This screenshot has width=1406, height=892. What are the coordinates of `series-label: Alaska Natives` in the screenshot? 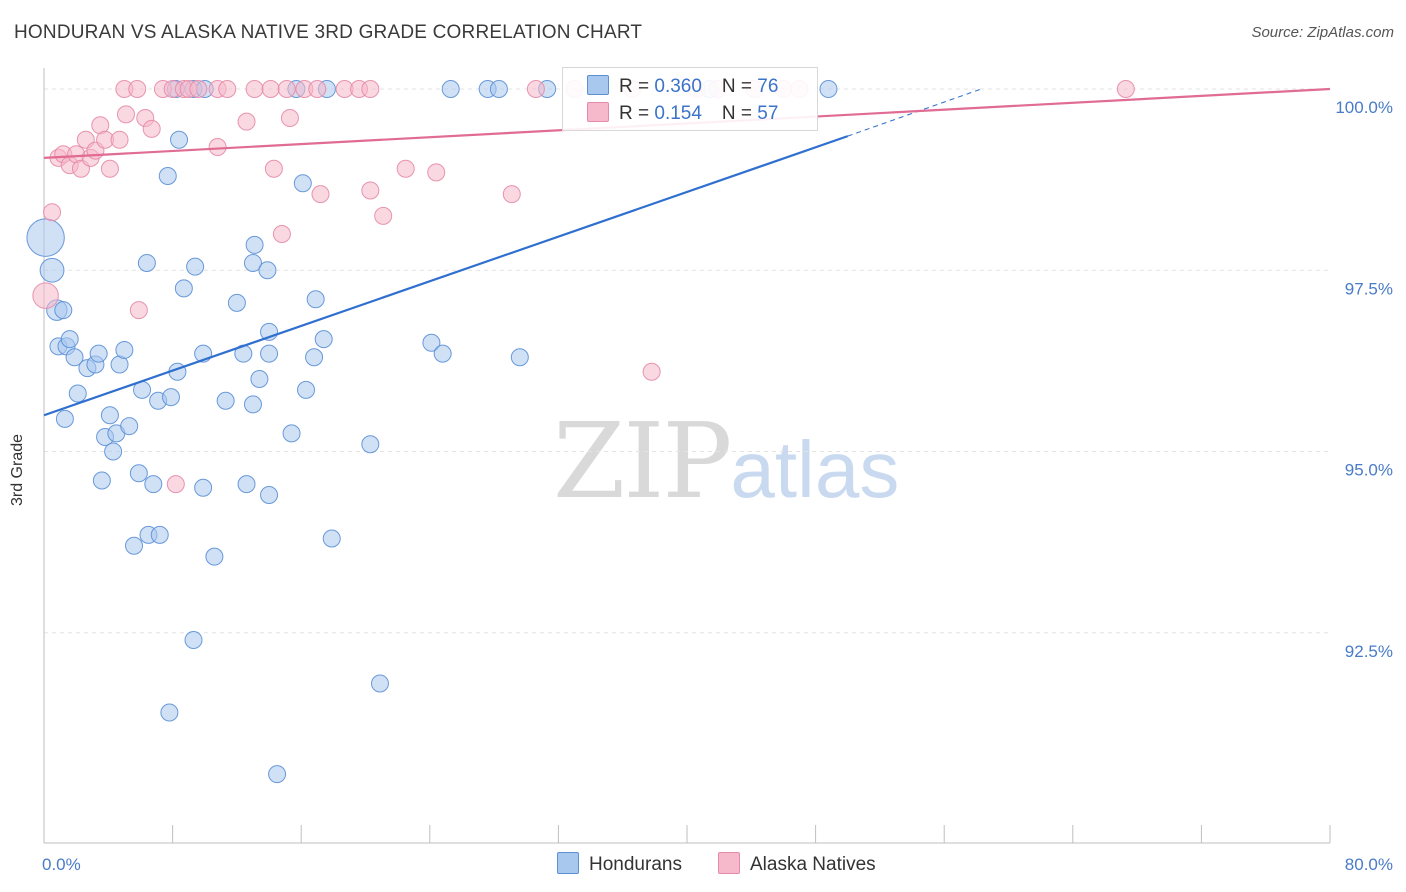 It's located at (813, 864).